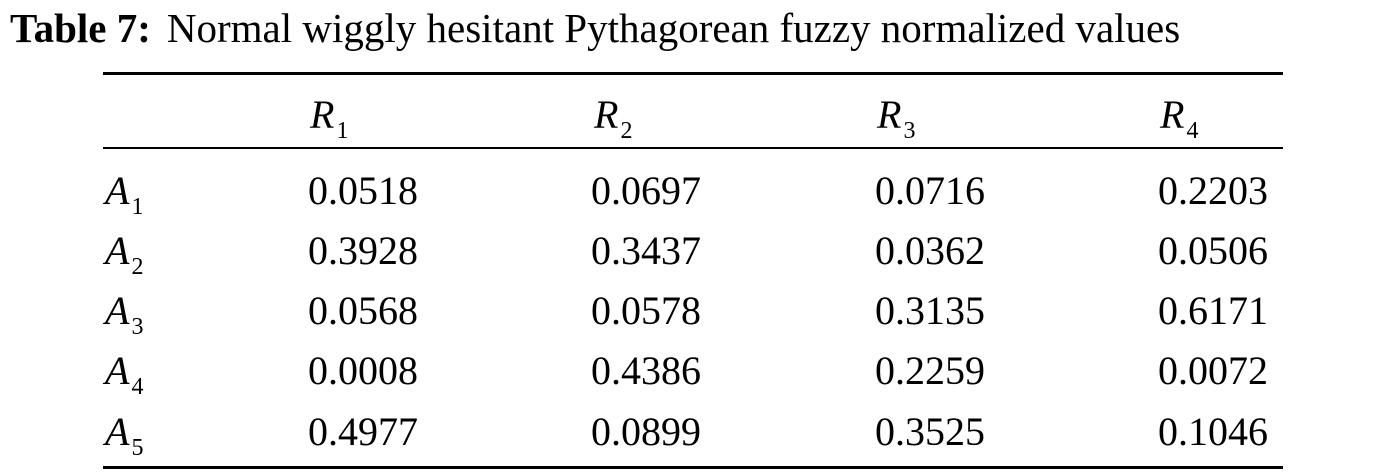 The image size is (1379, 475). What do you see at coordinates (613, 118) in the screenshot?
I see `column-header-r2: R2` at bounding box center [613, 118].